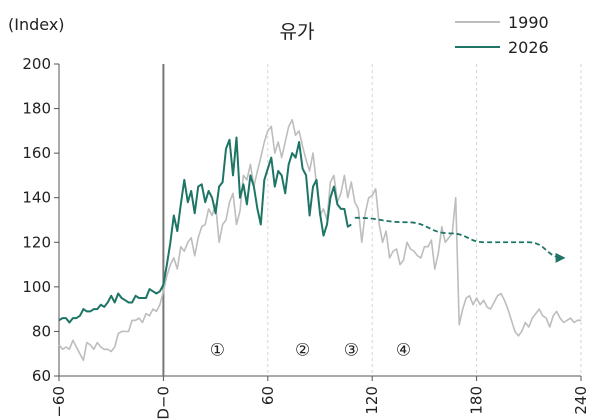 The image size is (595, 419). What do you see at coordinates (36, 64) in the screenshot?
I see `y-tick-label-7: 200` at bounding box center [36, 64].